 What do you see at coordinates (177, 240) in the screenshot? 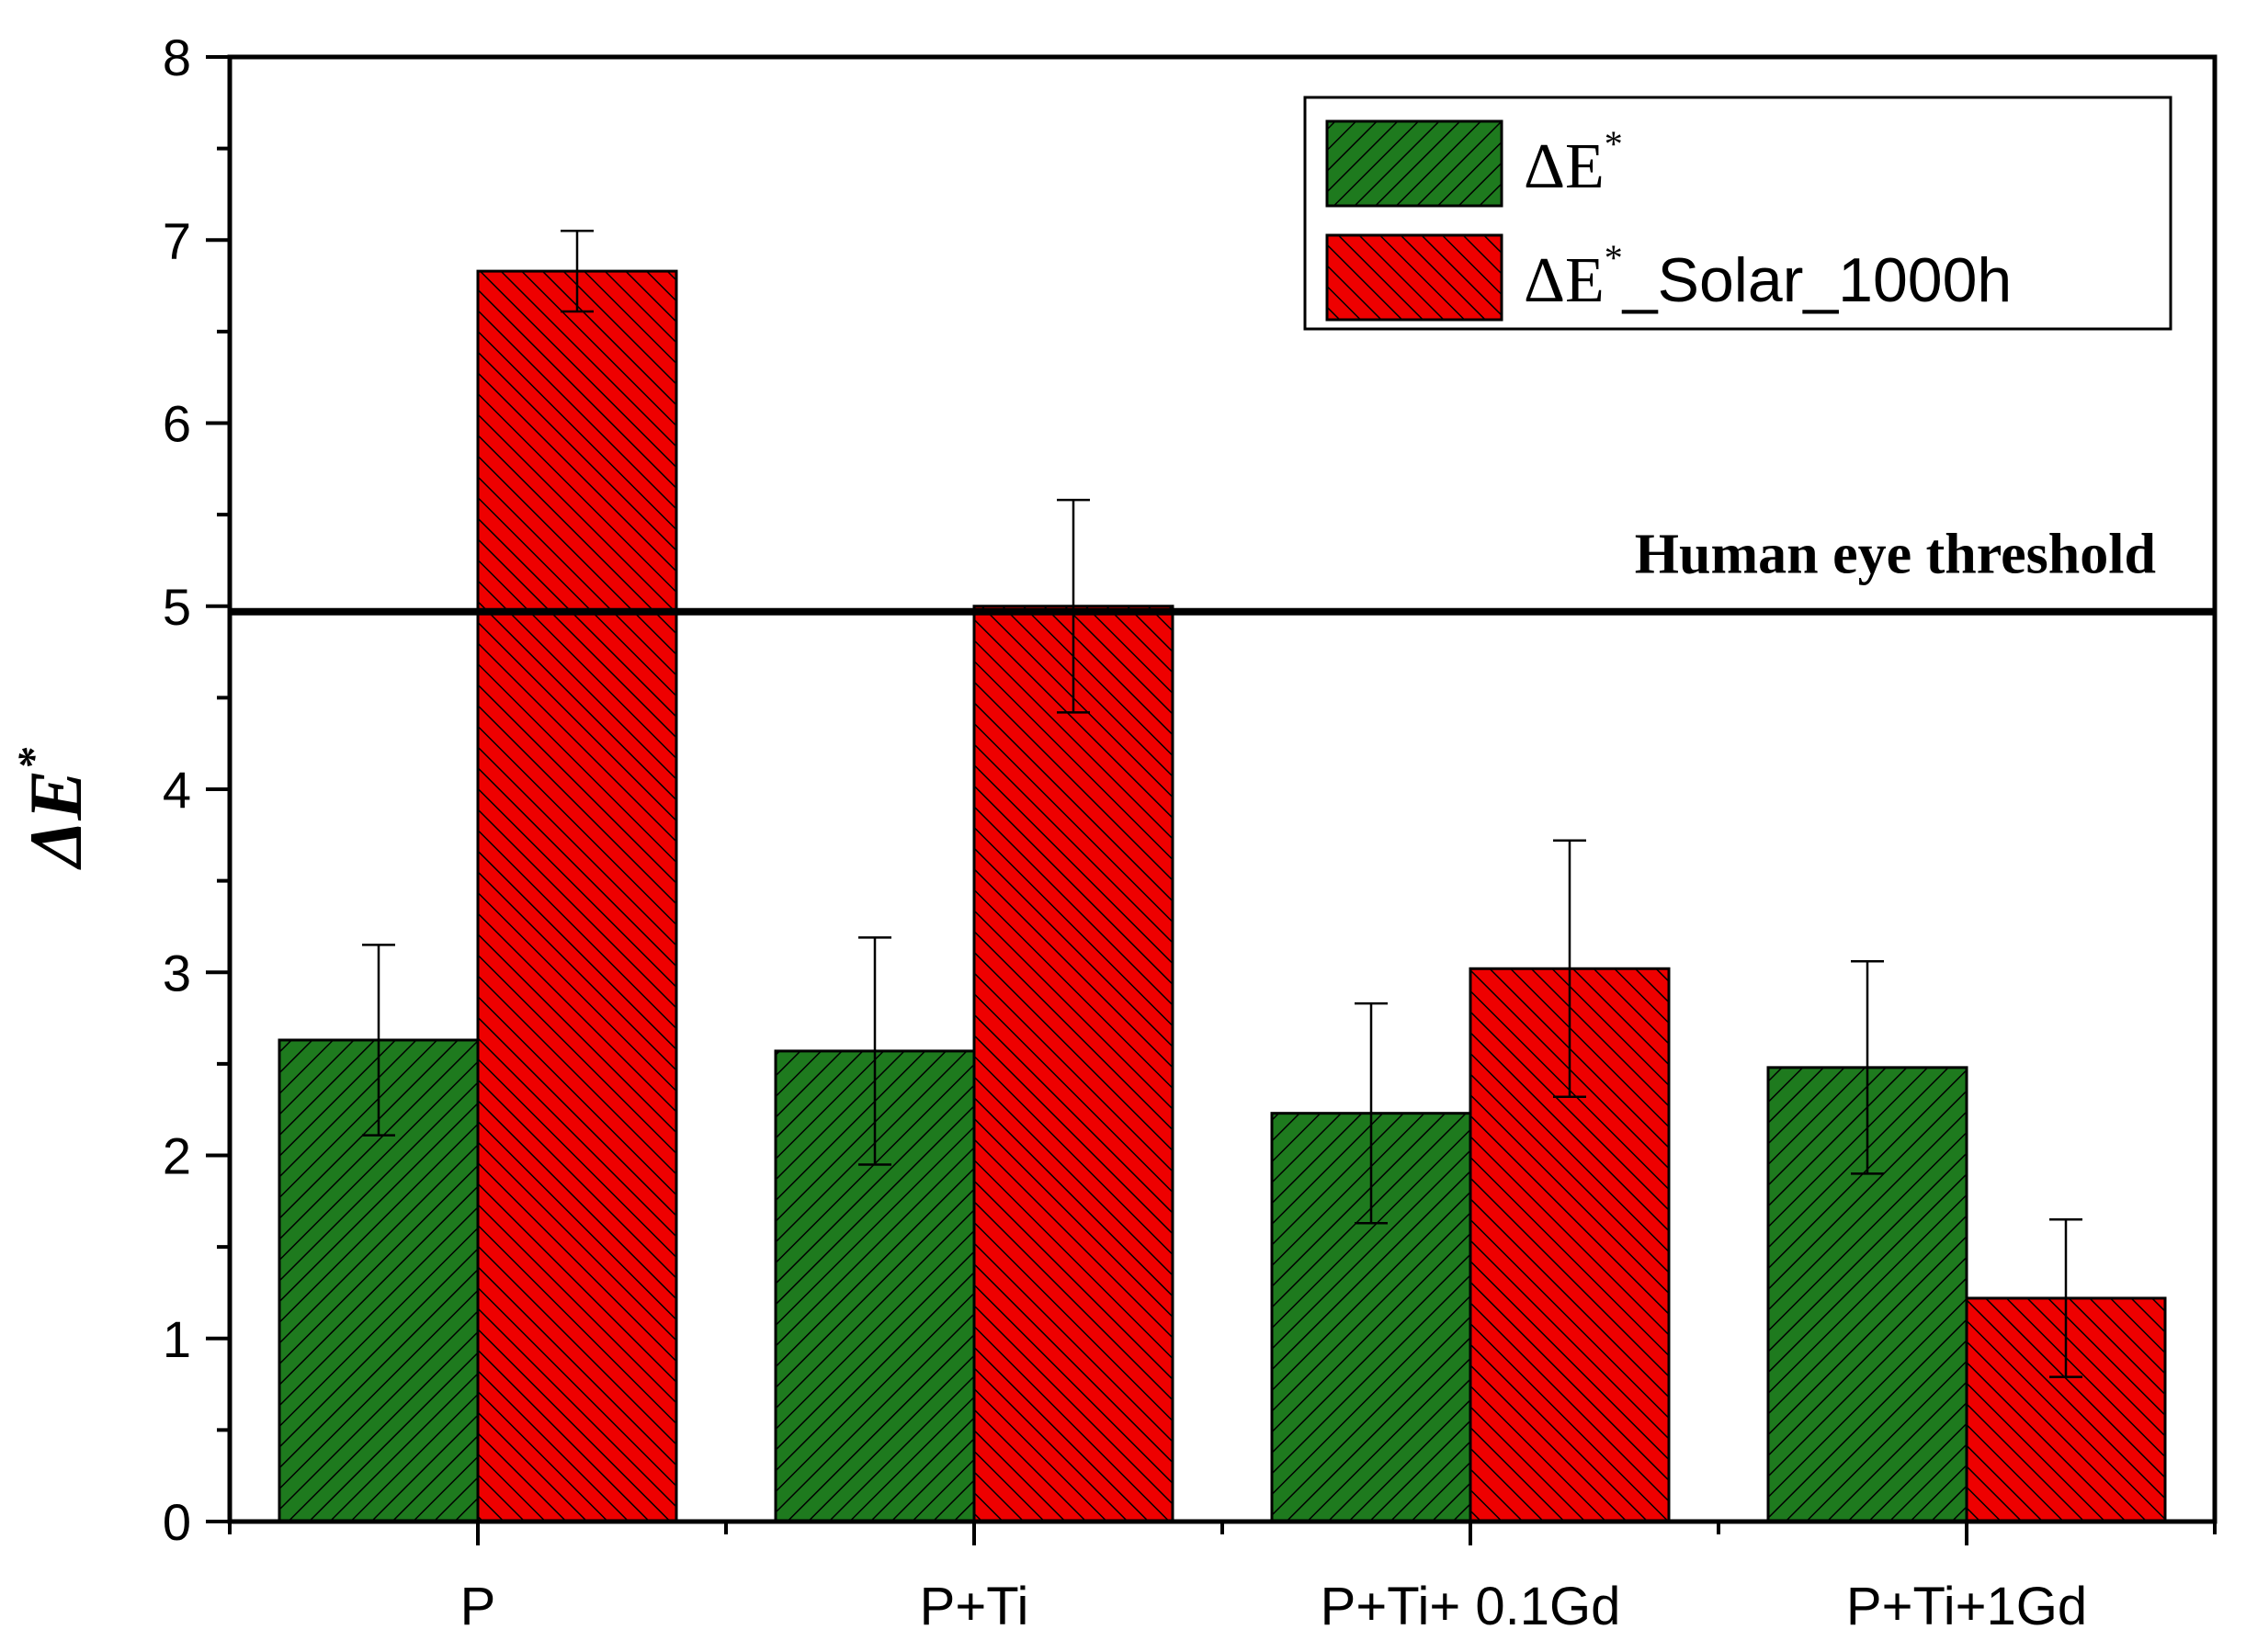
I see `y-tick-label: 7` at bounding box center [177, 240].